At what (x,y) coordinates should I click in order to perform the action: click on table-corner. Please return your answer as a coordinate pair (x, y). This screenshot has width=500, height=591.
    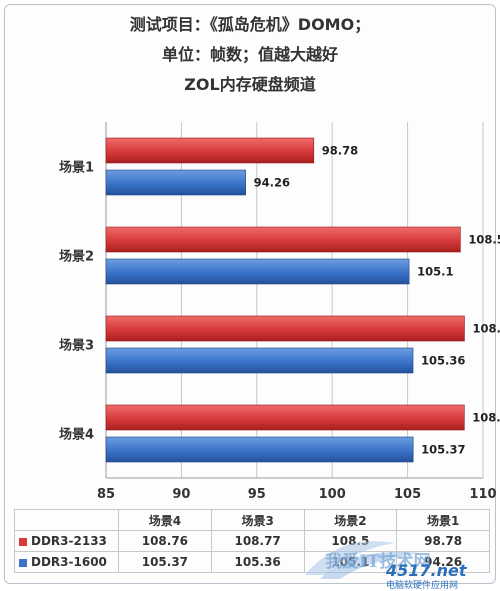
    Looking at the image, I should click on (66, 520).